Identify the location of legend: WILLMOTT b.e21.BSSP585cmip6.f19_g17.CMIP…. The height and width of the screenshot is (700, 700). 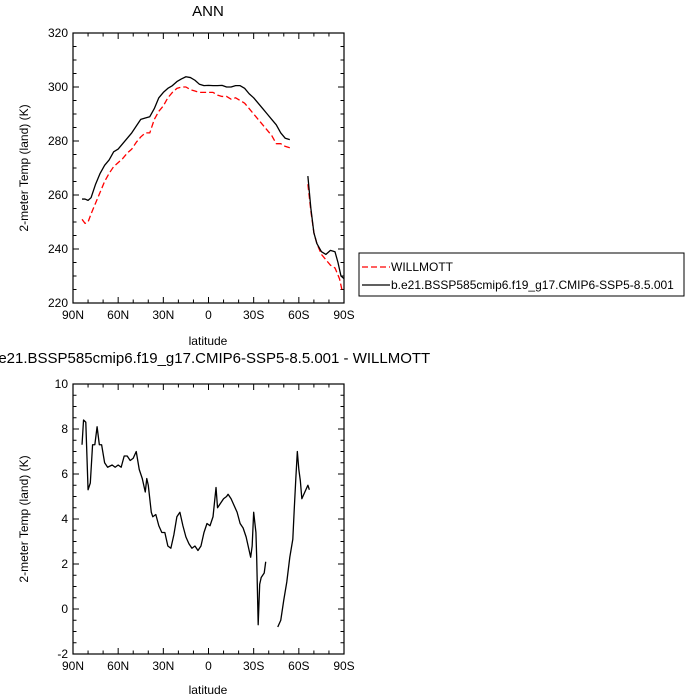
(521, 274).